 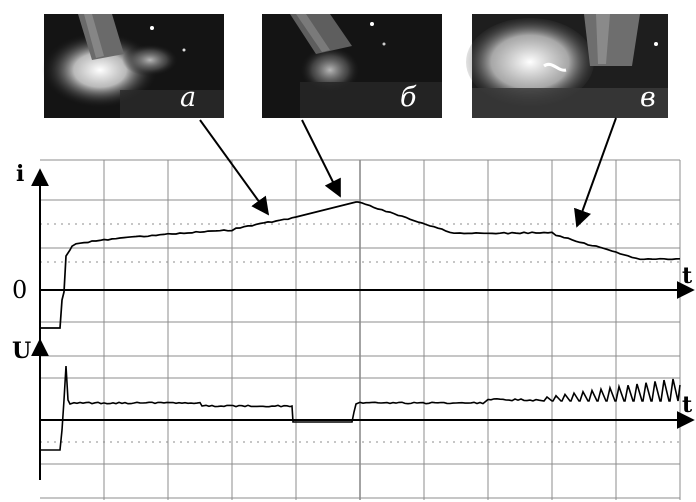 What do you see at coordinates (408, 97) in the screenshot?
I see `photo-b-label: б` at bounding box center [408, 97].